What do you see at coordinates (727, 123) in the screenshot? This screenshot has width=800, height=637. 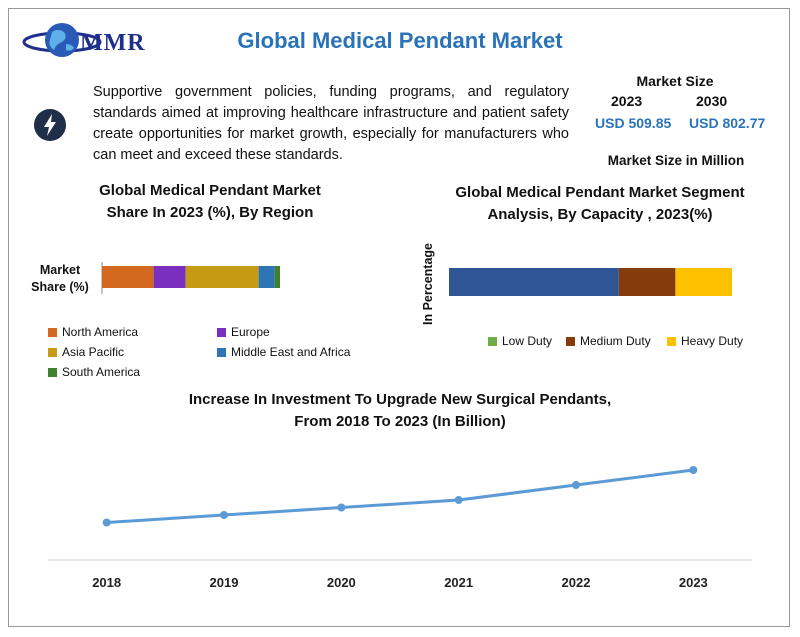 I see `market-size-value-2030: USD 802.77` at bounding box center [727, 123].